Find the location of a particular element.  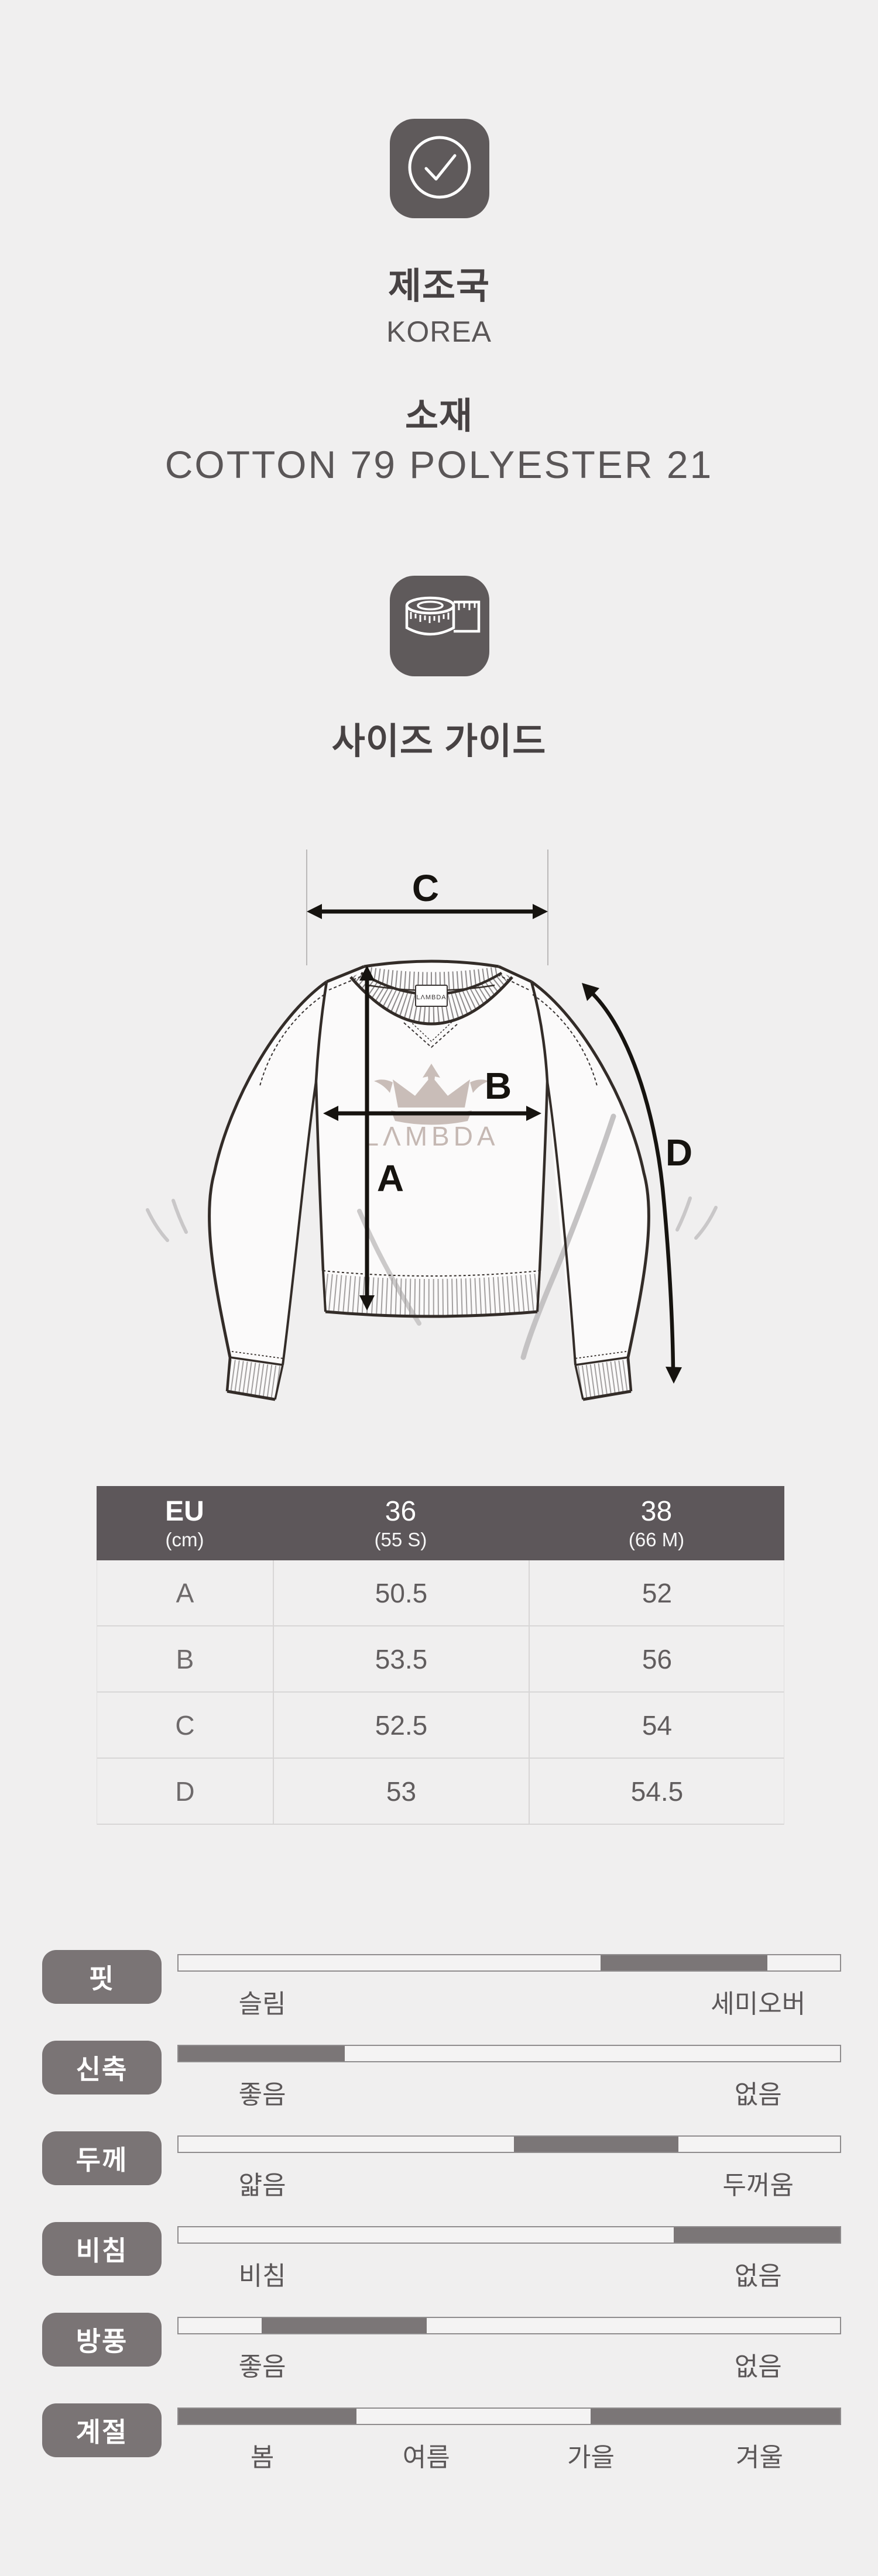

size-table-header: EU (cm) 36 (55 S) 38 (66 M) is located at coordinates (441, 1523).